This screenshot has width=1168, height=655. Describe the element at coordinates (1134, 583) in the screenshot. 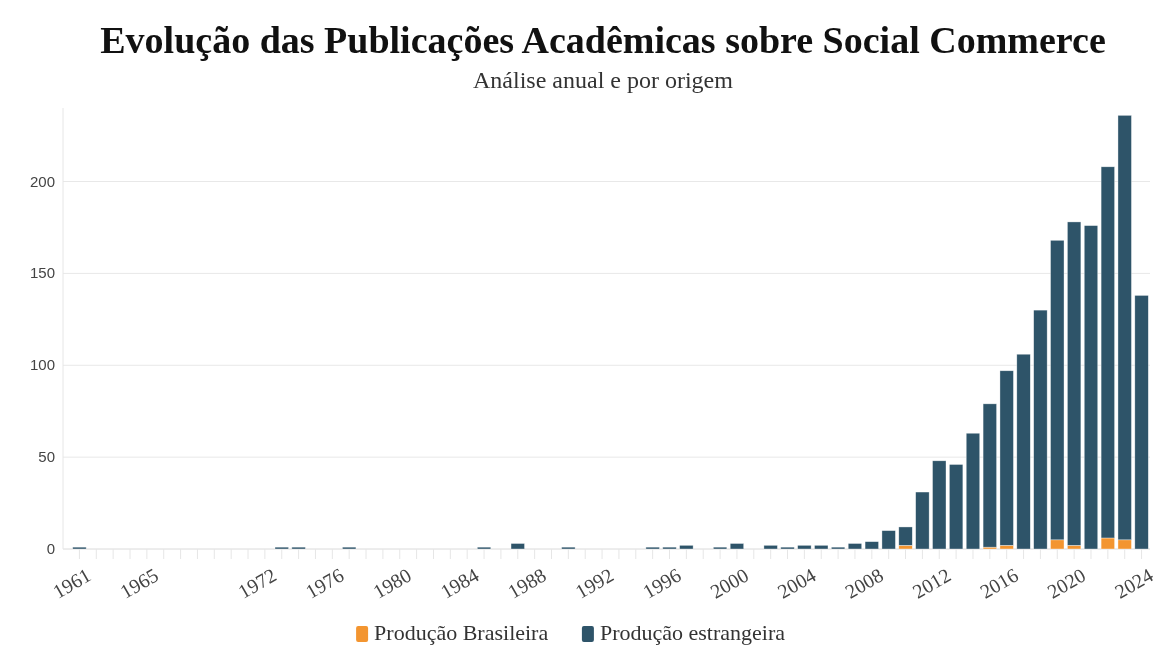

I see `x-tick-label: 2024` at that location.